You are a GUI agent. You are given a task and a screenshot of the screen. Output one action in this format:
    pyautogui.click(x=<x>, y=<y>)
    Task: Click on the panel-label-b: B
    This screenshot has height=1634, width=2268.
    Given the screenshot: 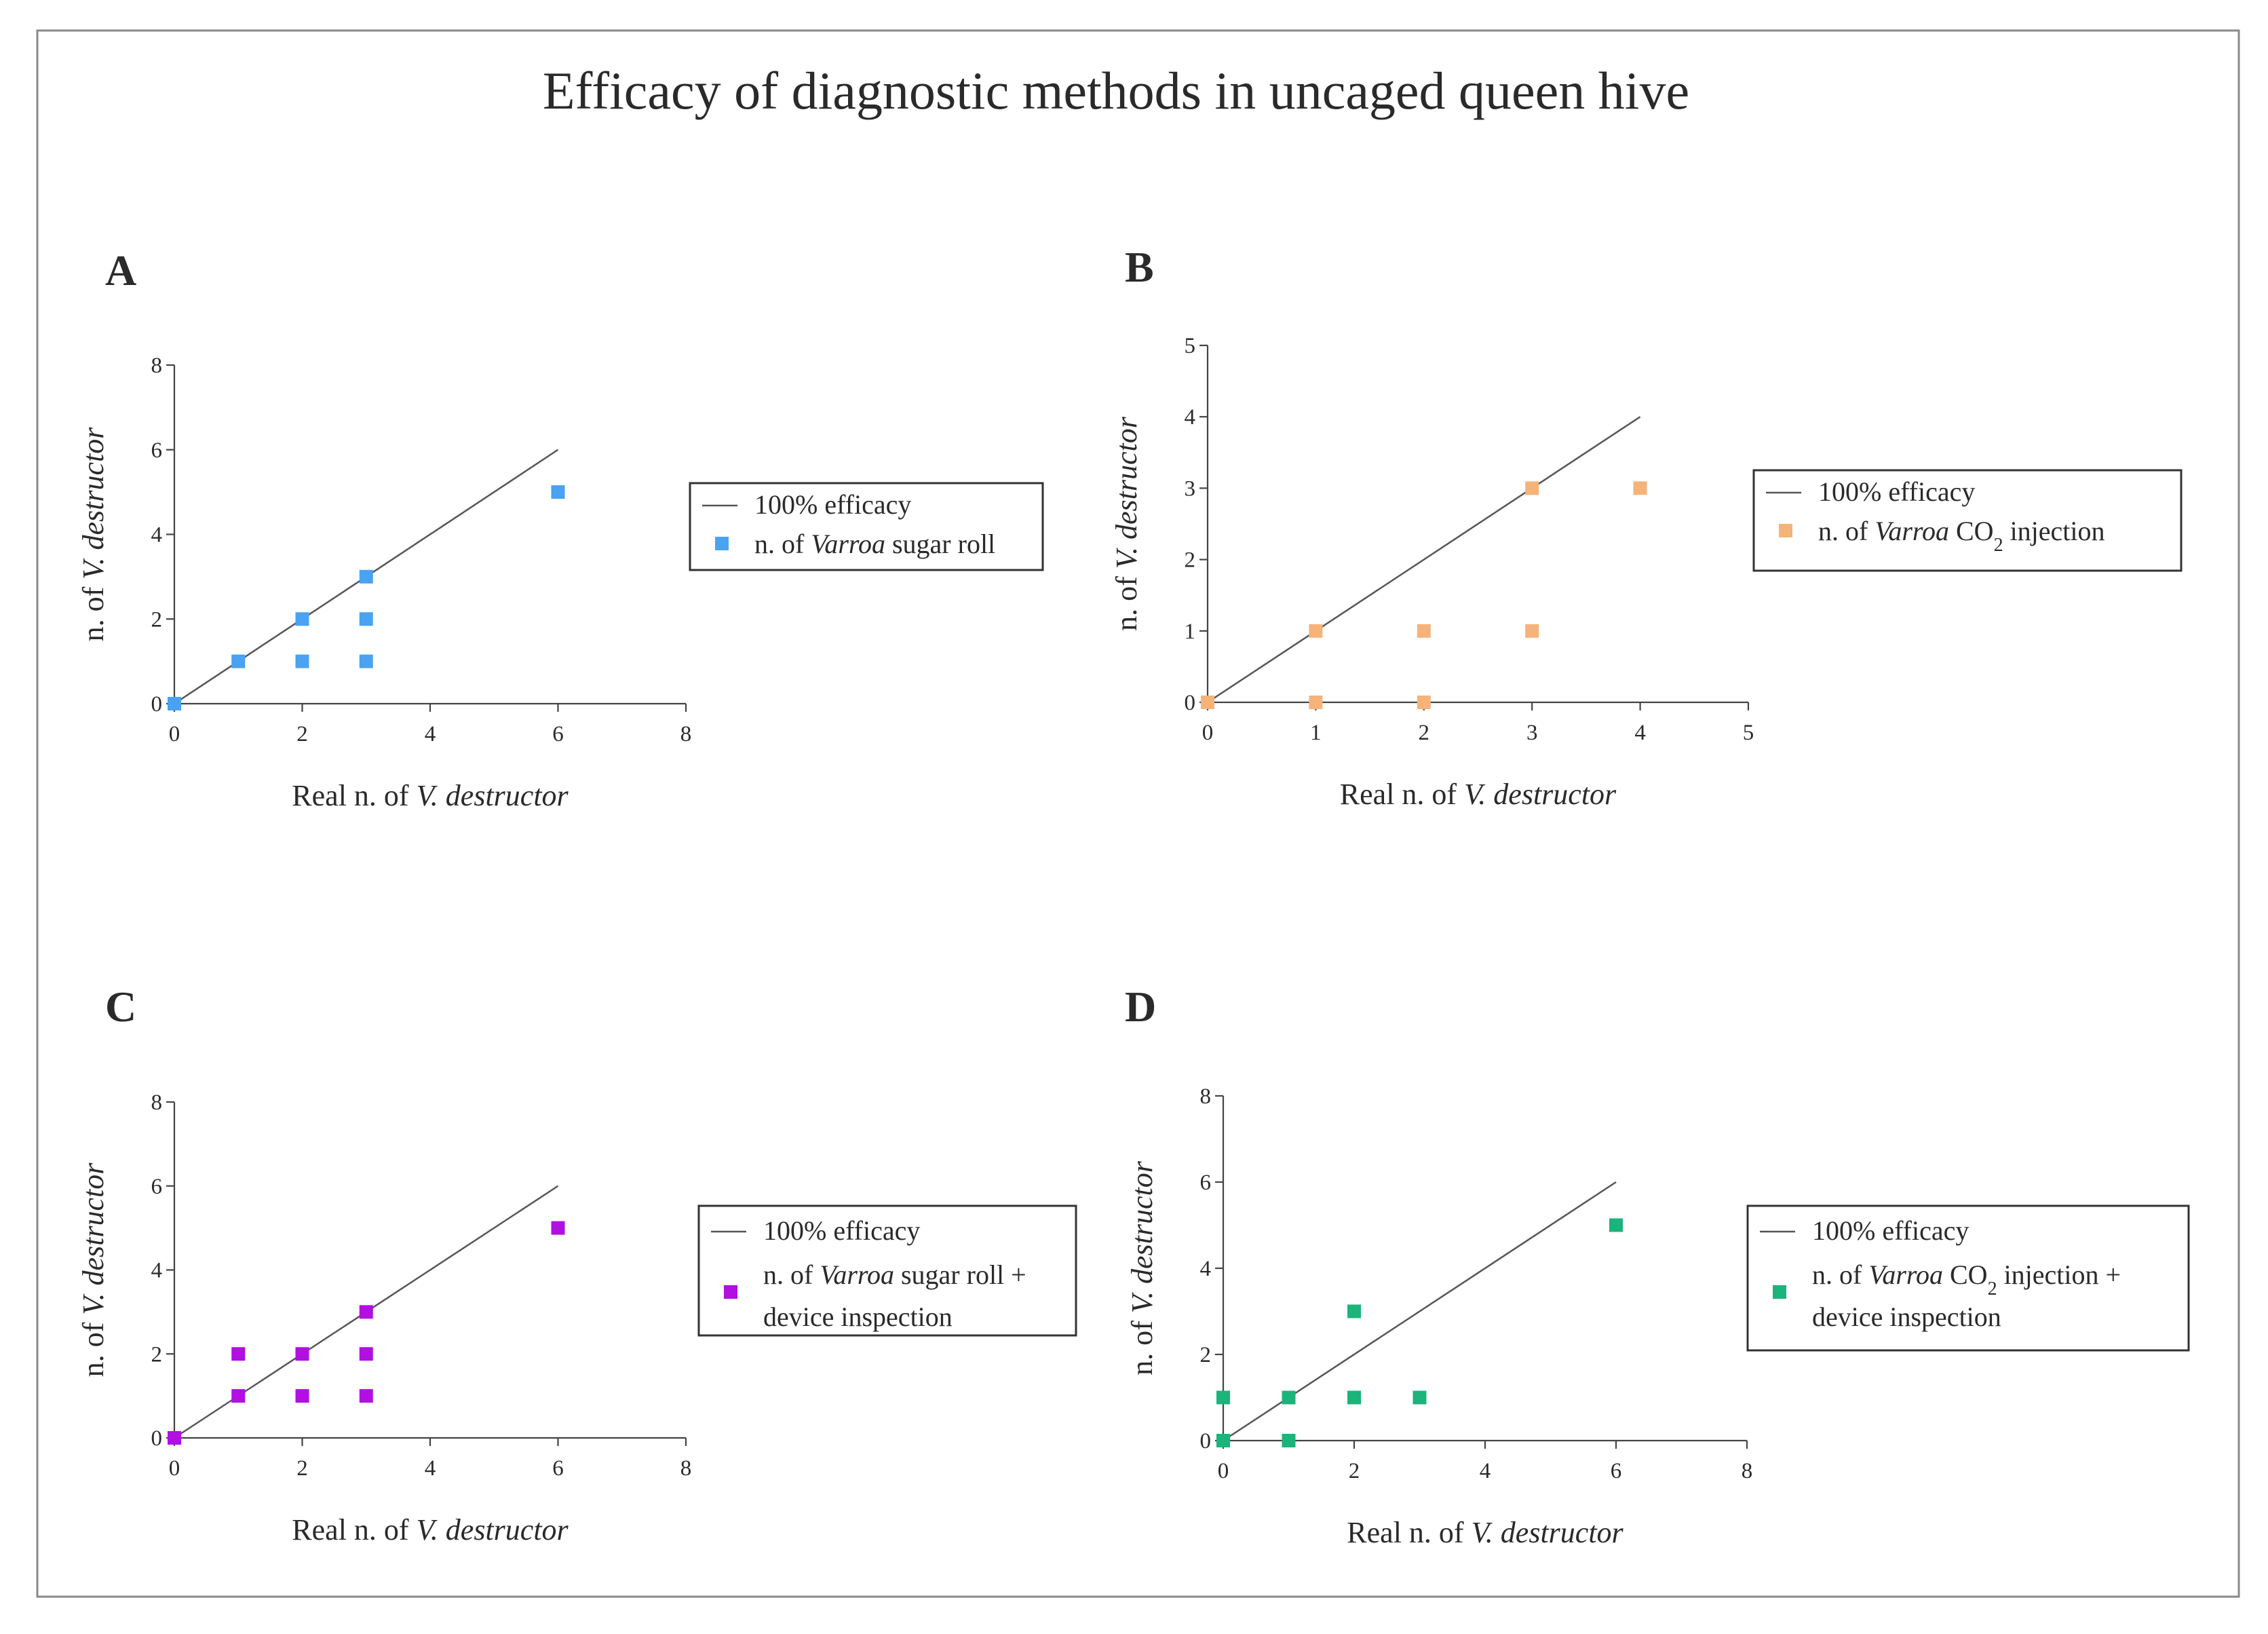 What is the action you would take?
    pyautogui.click(x=1139, y=267)
    